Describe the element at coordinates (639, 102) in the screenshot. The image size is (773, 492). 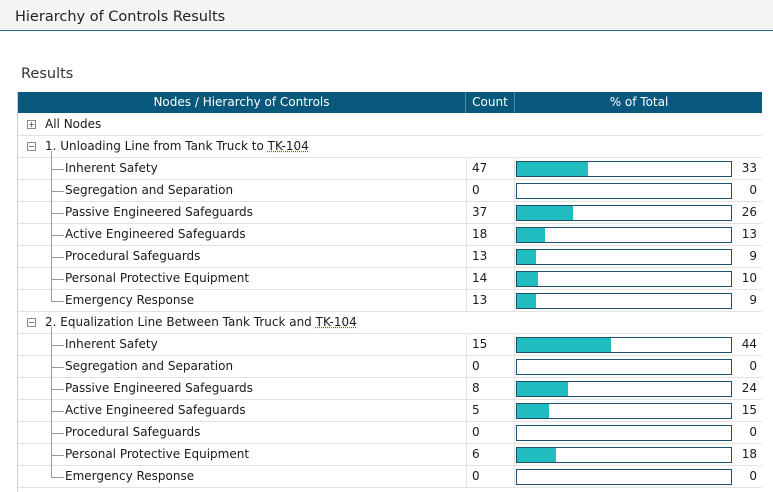
I see `column-header-percent: % of Total` at that location.